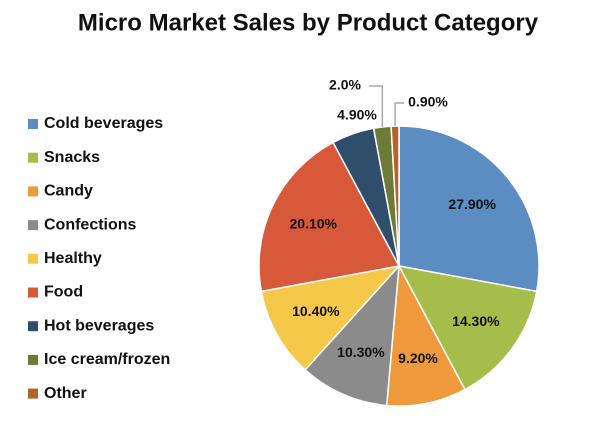 The height and width of the screenshot is (426, 607). I want to click on data-label: 0.90%, so click(428, 102).